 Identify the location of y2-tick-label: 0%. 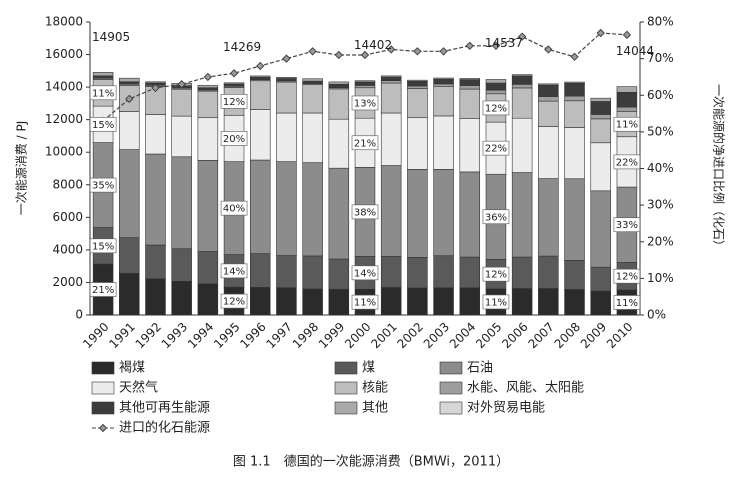
(656, 315).